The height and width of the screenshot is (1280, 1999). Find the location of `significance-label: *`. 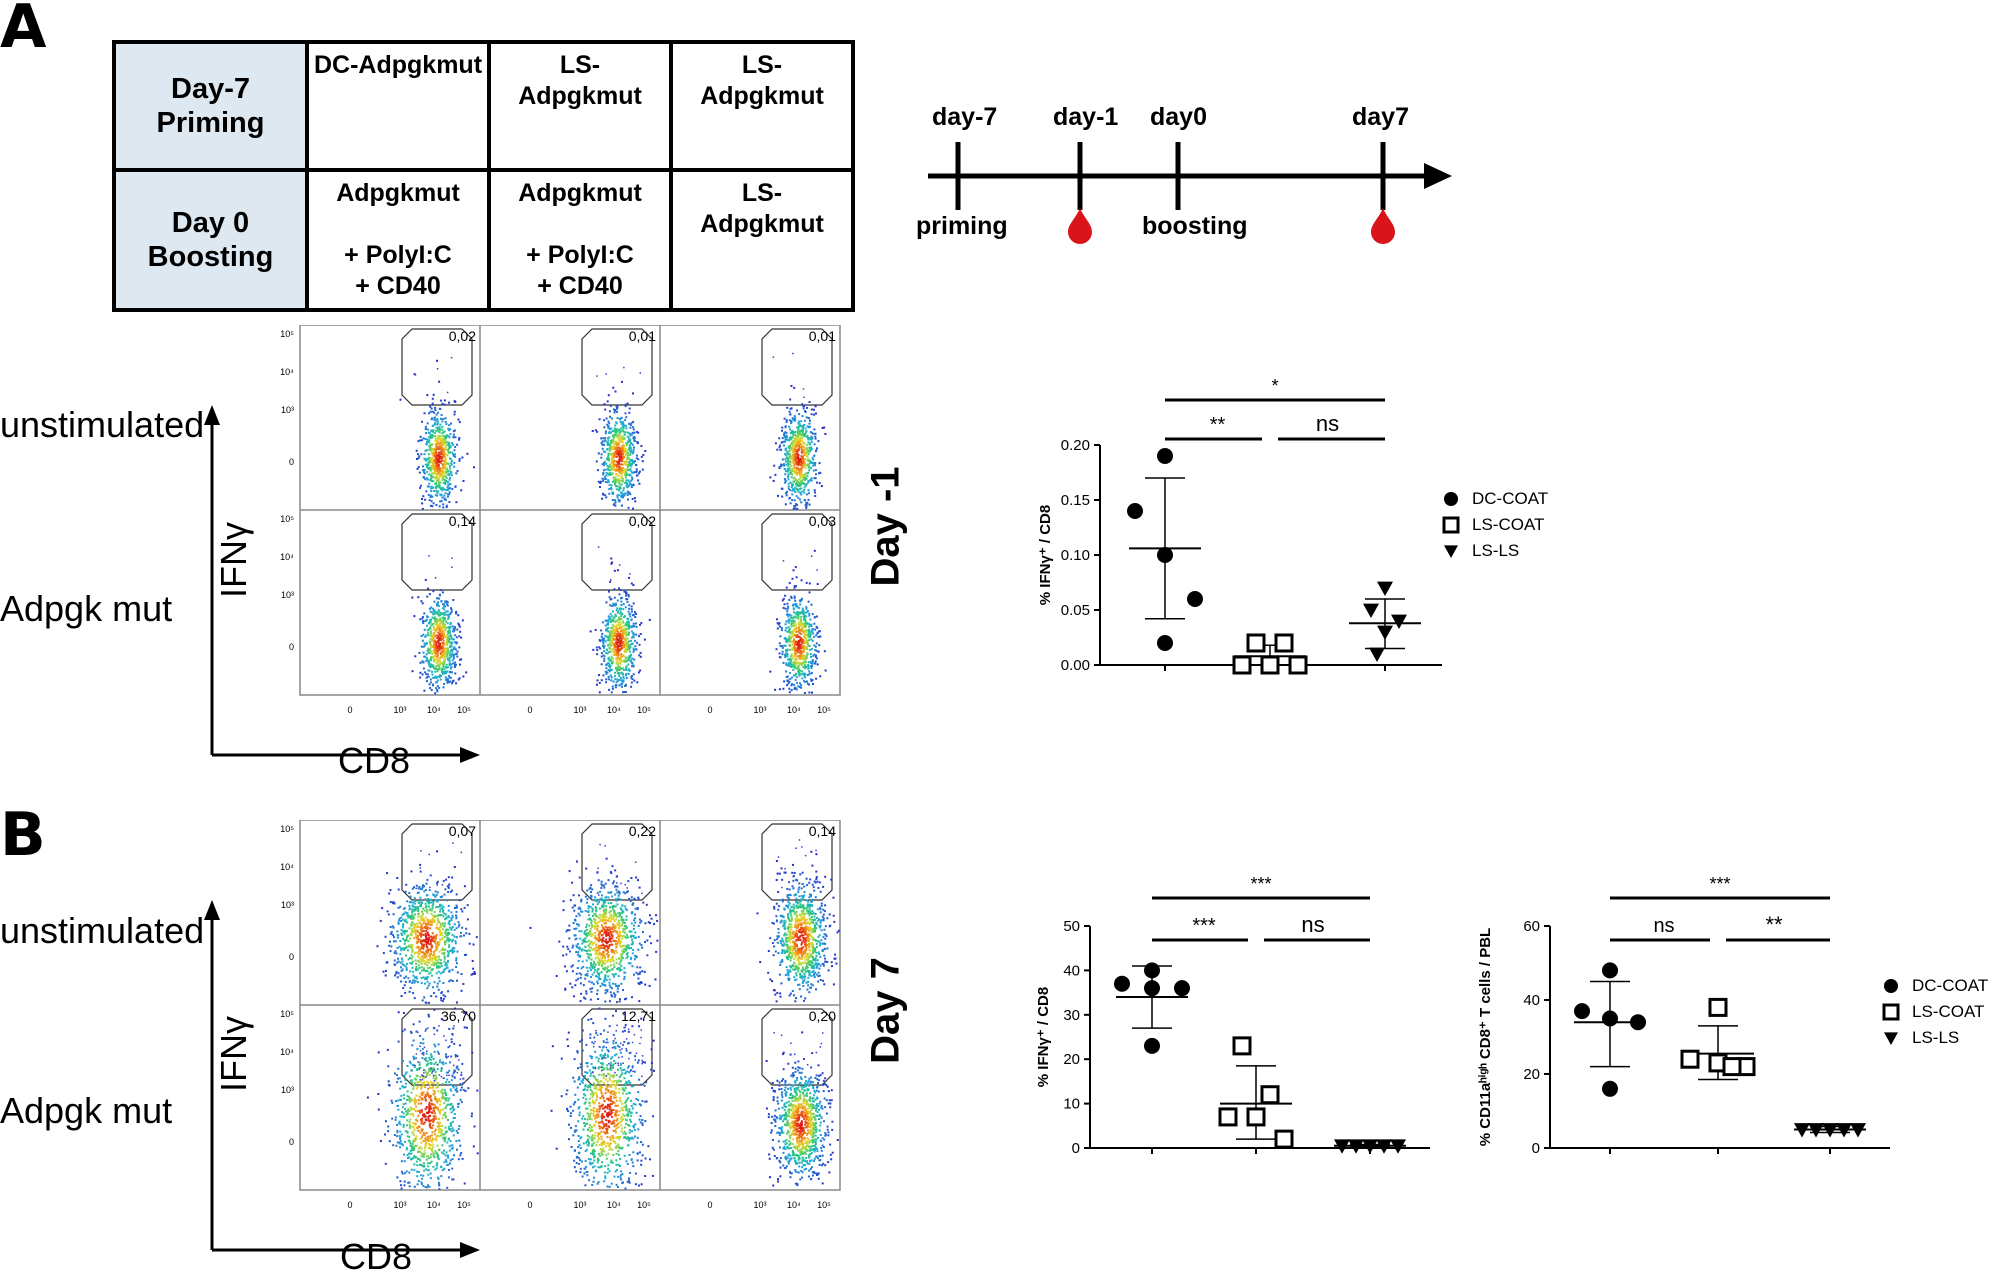

significance-label: * is located at coordinates (1274, 386).